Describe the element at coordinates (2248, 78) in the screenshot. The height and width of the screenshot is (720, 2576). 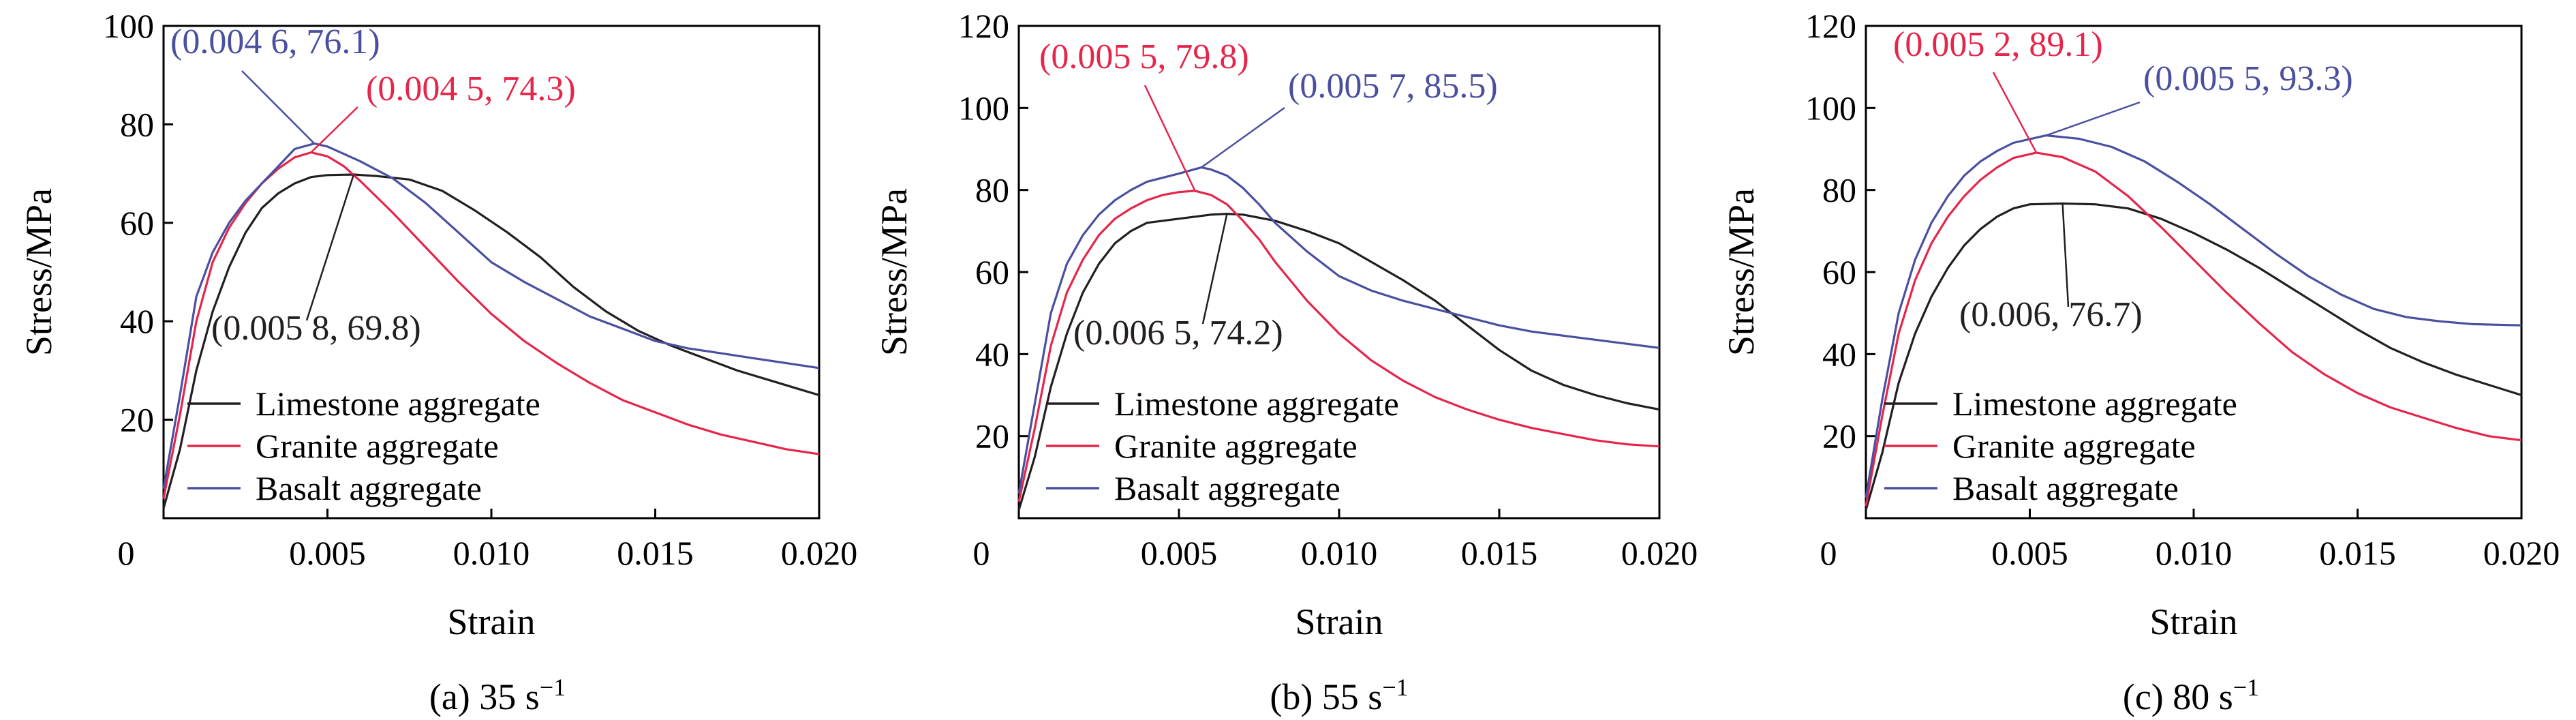
I see `annotation-label: (0.005 5, 93.3)` at that location.